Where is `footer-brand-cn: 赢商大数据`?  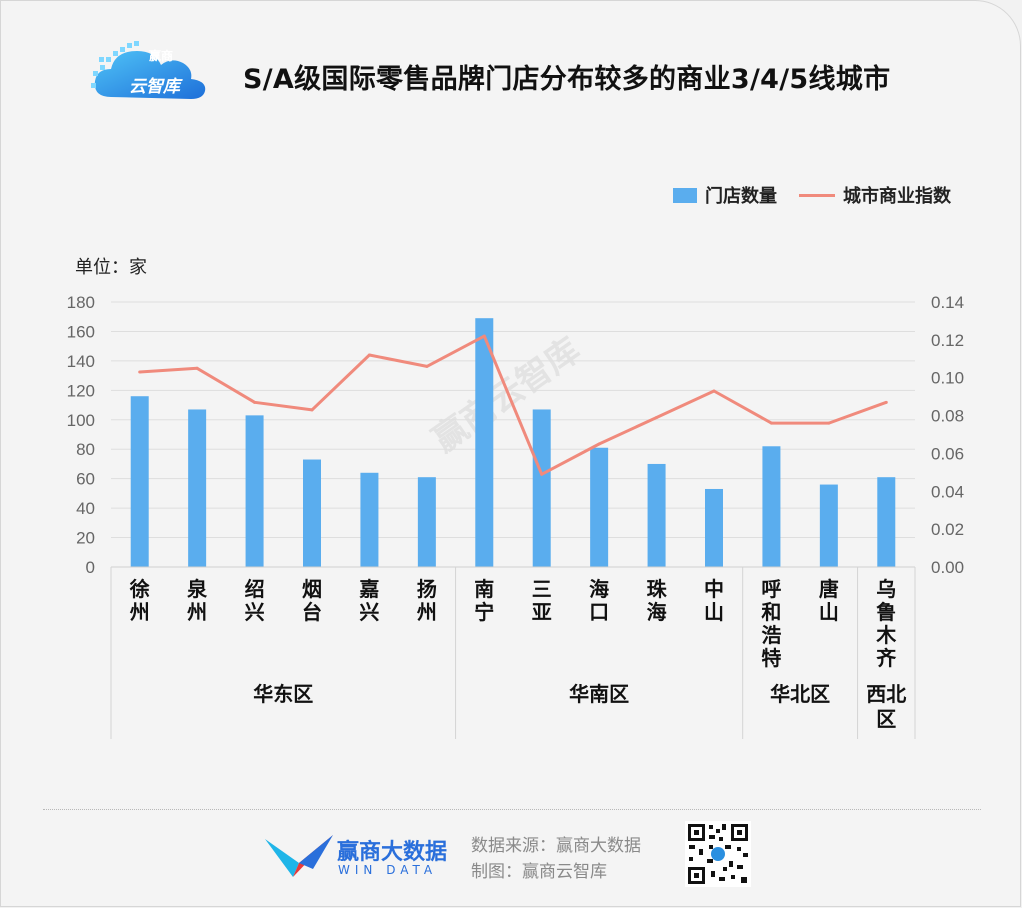 footer-brand-cn: 赢商大数据 is located at coordinates (392, 852).